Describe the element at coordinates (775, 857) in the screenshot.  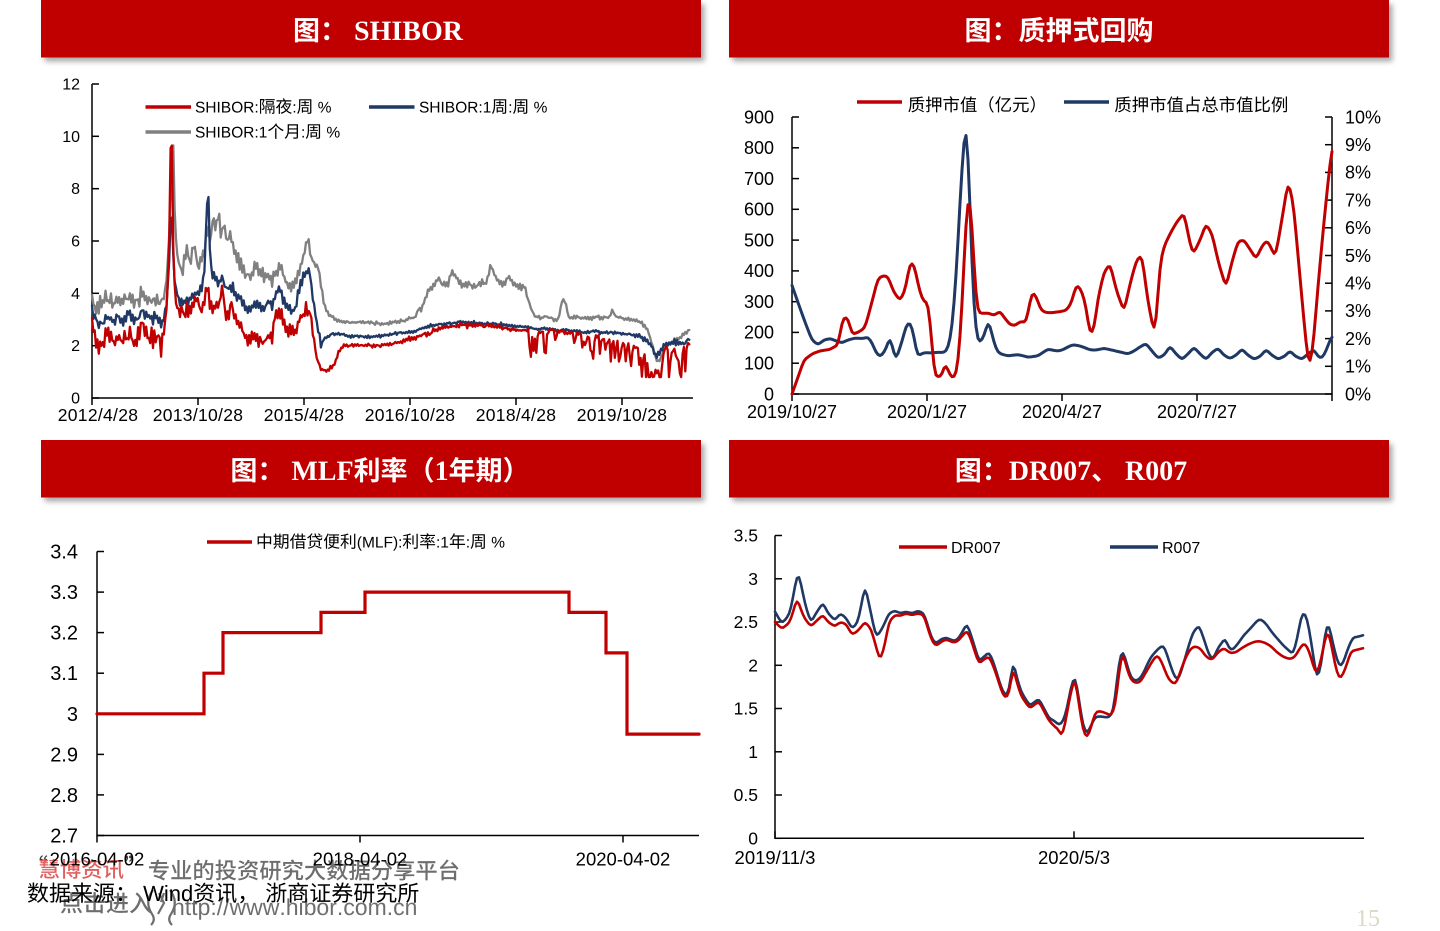
I see `svg-text: 2019/11/3` at that location.